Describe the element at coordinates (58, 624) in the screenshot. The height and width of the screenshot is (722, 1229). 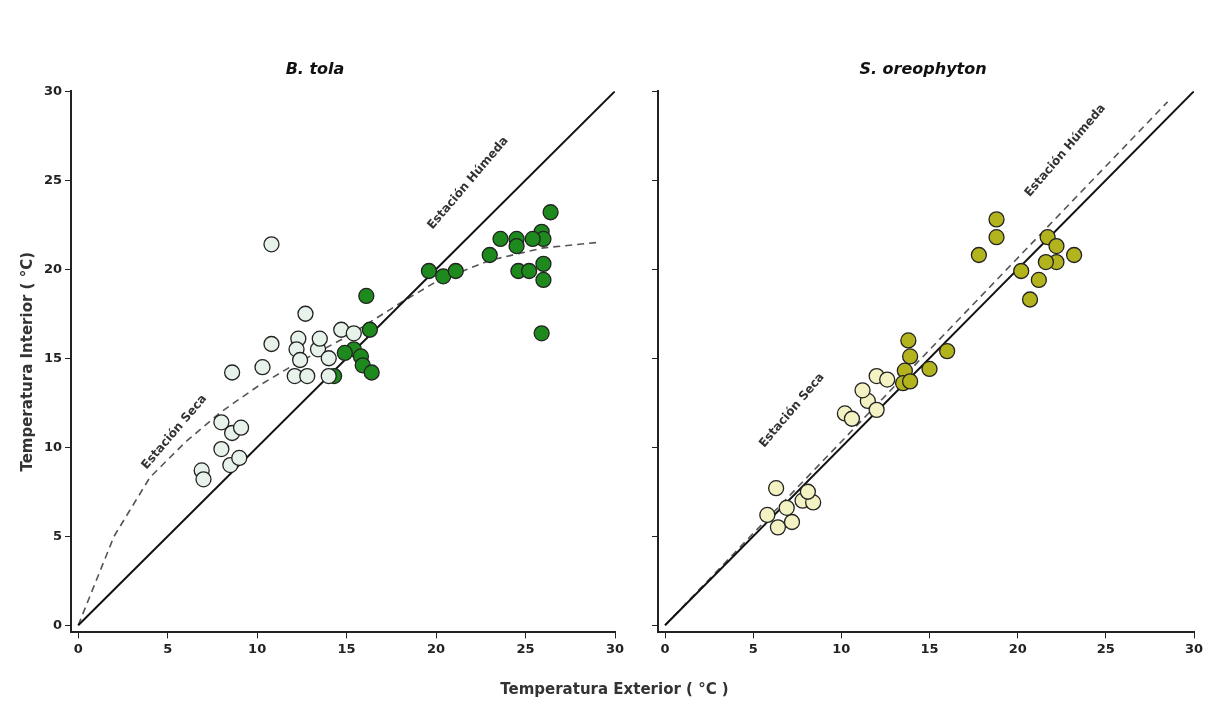
I see `y-tick-label: 0` at that location.